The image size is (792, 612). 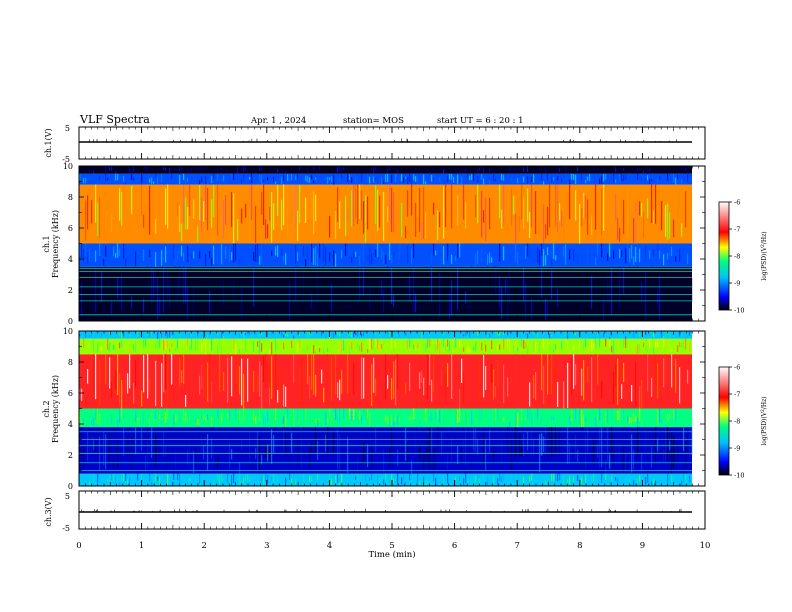 What do you see at coordinates (114, 119) in the screenshot?
I see `figure-title: VLF Spectra` at bounding box center [114, 119].